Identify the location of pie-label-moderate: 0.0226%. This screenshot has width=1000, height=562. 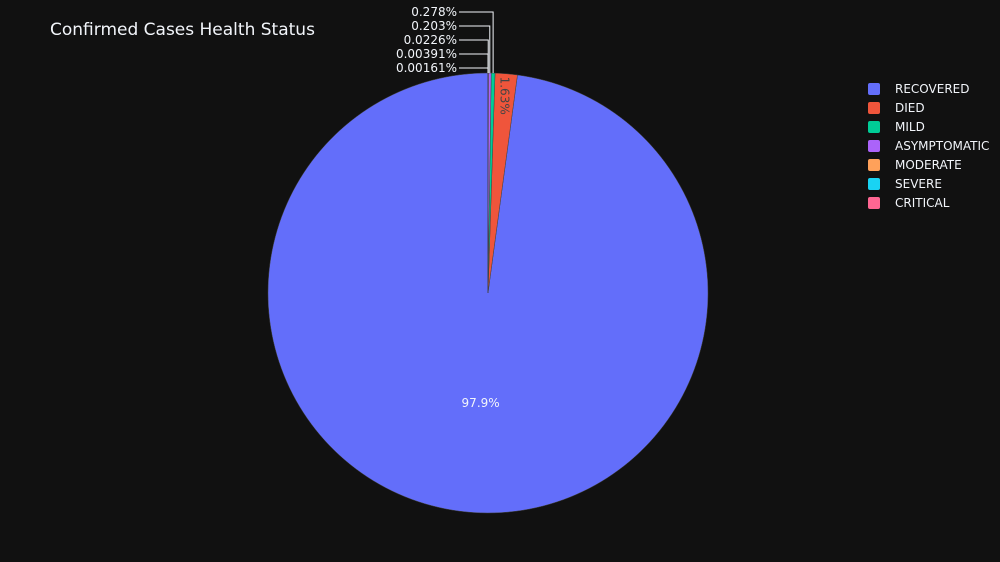
(430, 40).